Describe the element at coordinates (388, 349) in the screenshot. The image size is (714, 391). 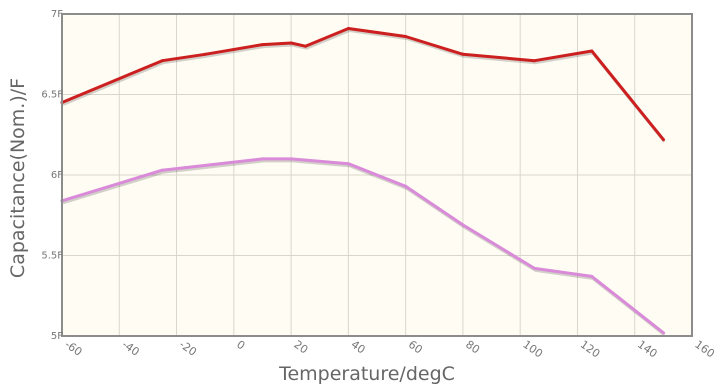
I see `x-axis: -60 -40 -20 0 20 40 60 80 100 120 140 160` at that location.